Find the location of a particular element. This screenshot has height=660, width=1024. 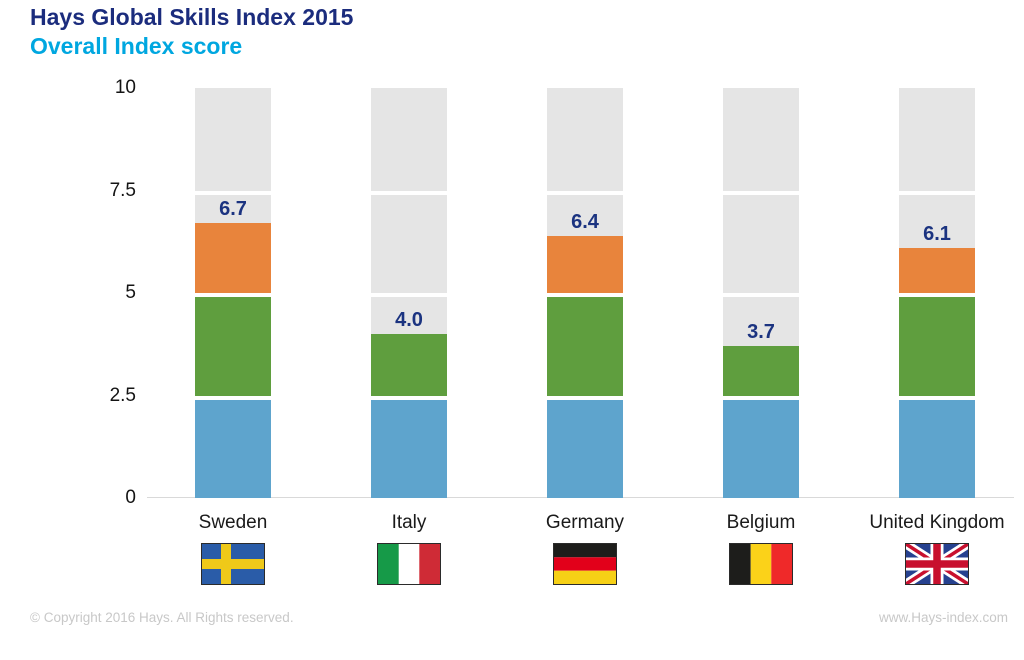

bar-italy: 4.0 is located at coordinates (409, 293).